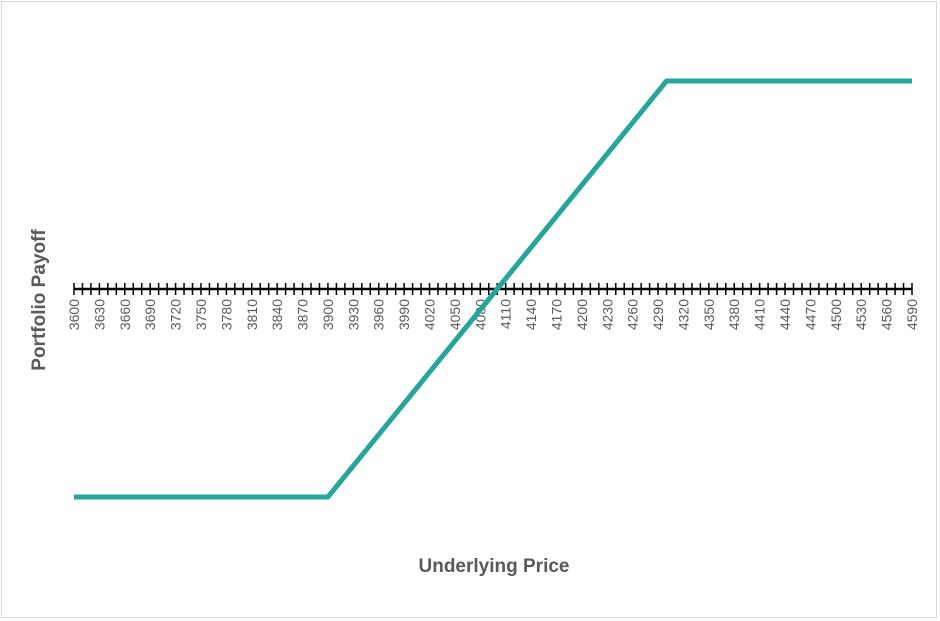 This screenshot has height=621, width=940. I want to click on x-tick-label: 4530, so click(861, 314).